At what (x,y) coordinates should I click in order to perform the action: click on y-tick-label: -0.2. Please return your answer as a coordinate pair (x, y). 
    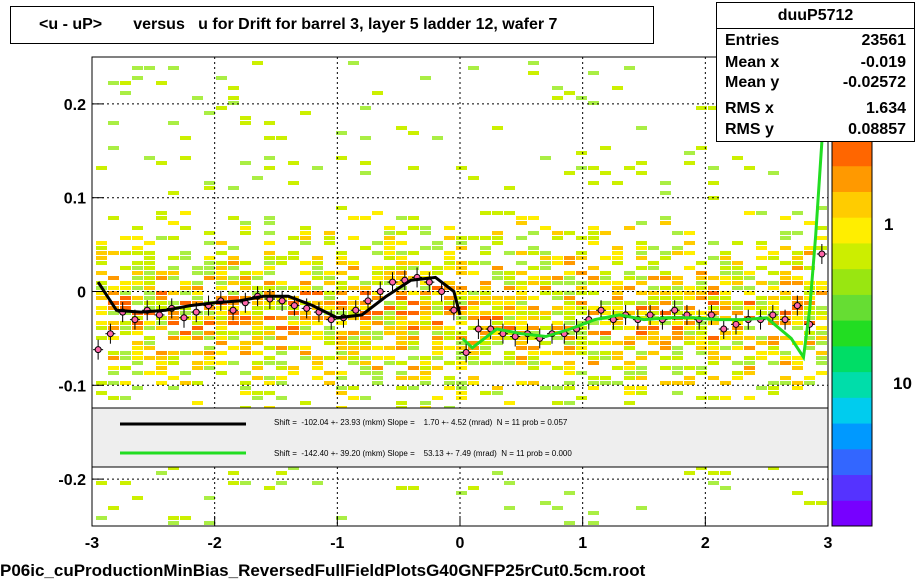
    Looking at the image, I should click on (72, 480).